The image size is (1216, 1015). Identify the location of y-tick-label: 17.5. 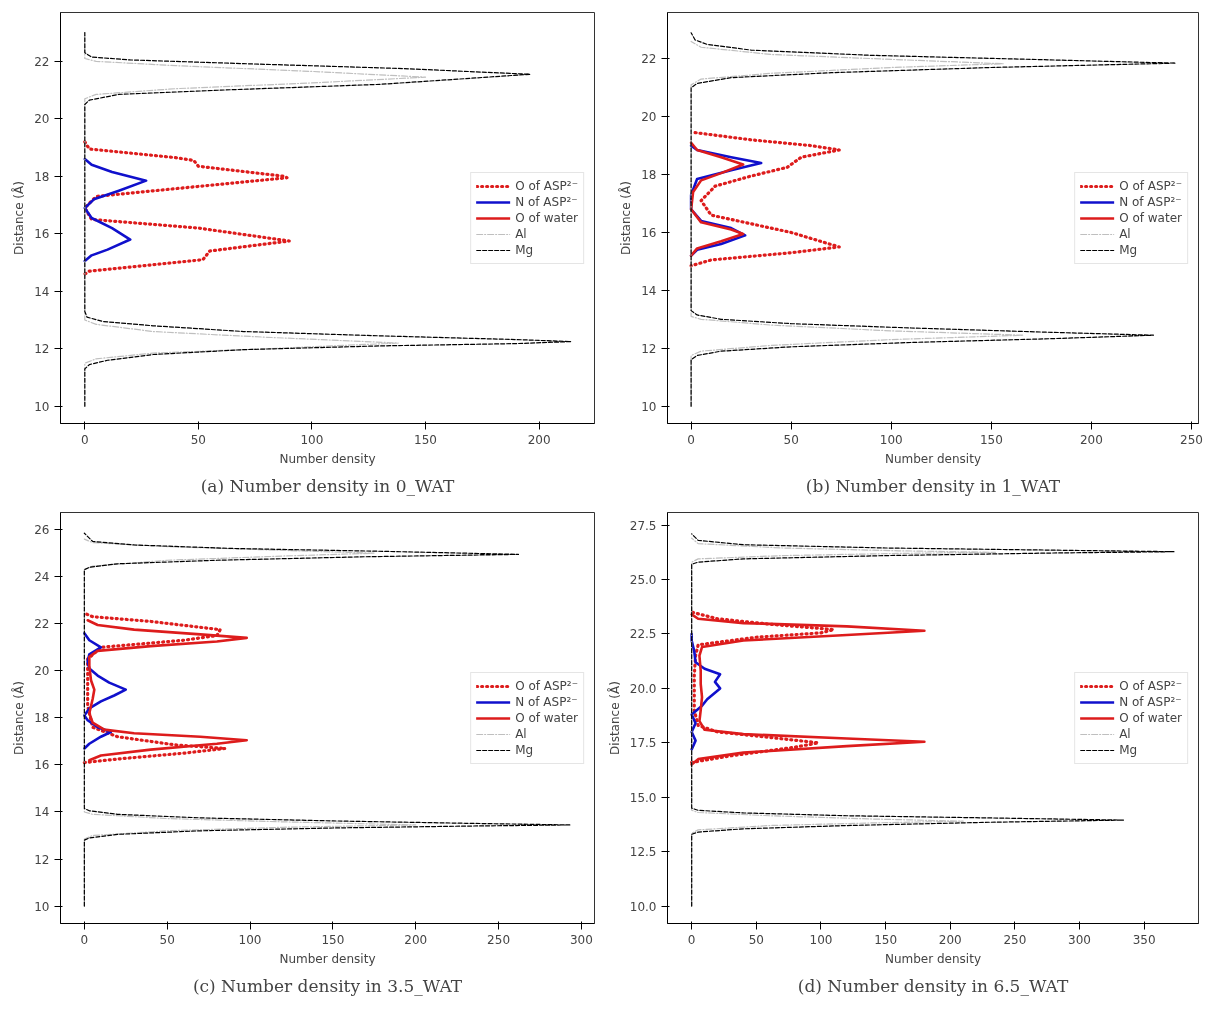
(643, 743).